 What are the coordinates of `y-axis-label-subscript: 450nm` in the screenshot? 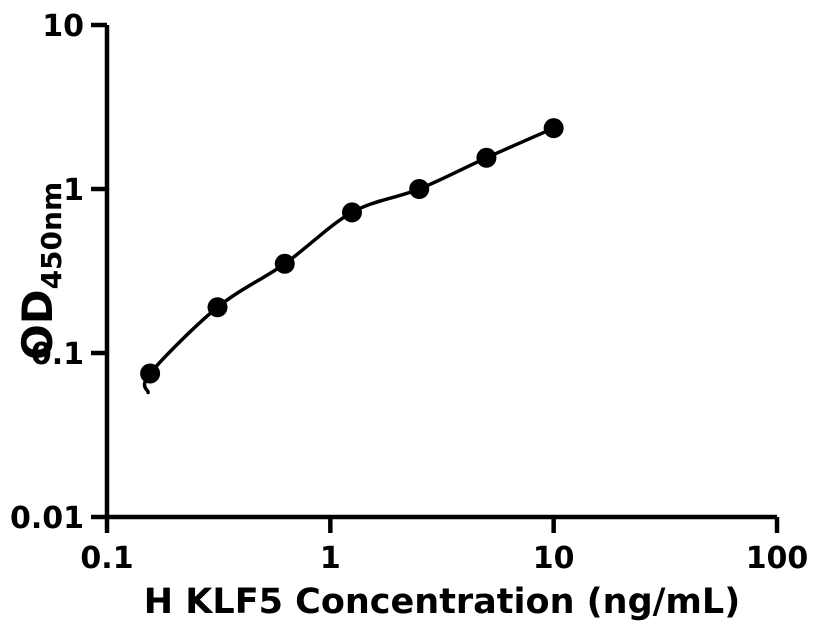 It's located at (51, 235).